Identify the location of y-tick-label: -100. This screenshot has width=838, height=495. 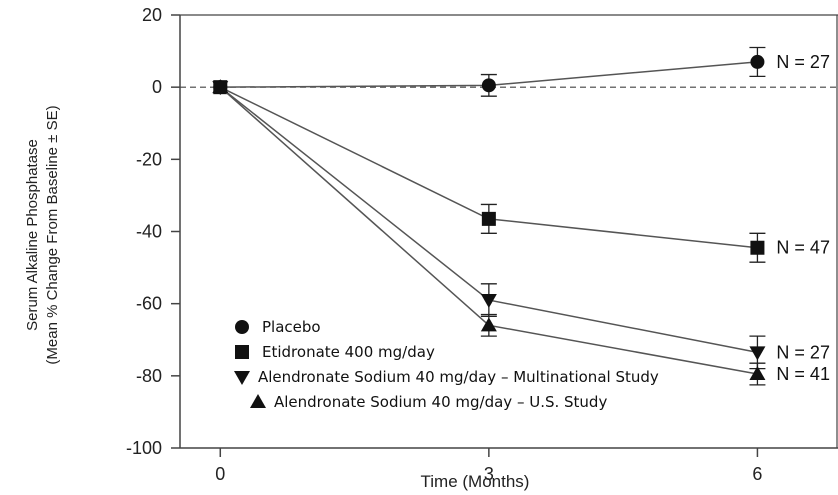
(144, 448).